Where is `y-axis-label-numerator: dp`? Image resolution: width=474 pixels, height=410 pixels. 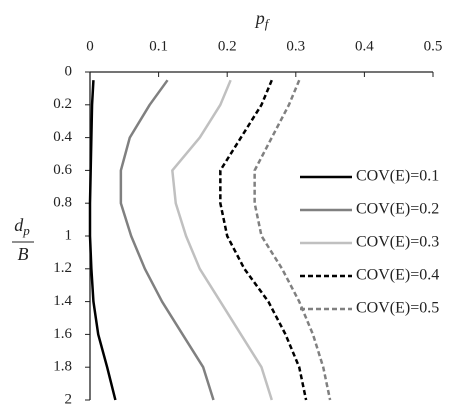
y-axis-label-numerator: dp is located at coordinates (22, 226).